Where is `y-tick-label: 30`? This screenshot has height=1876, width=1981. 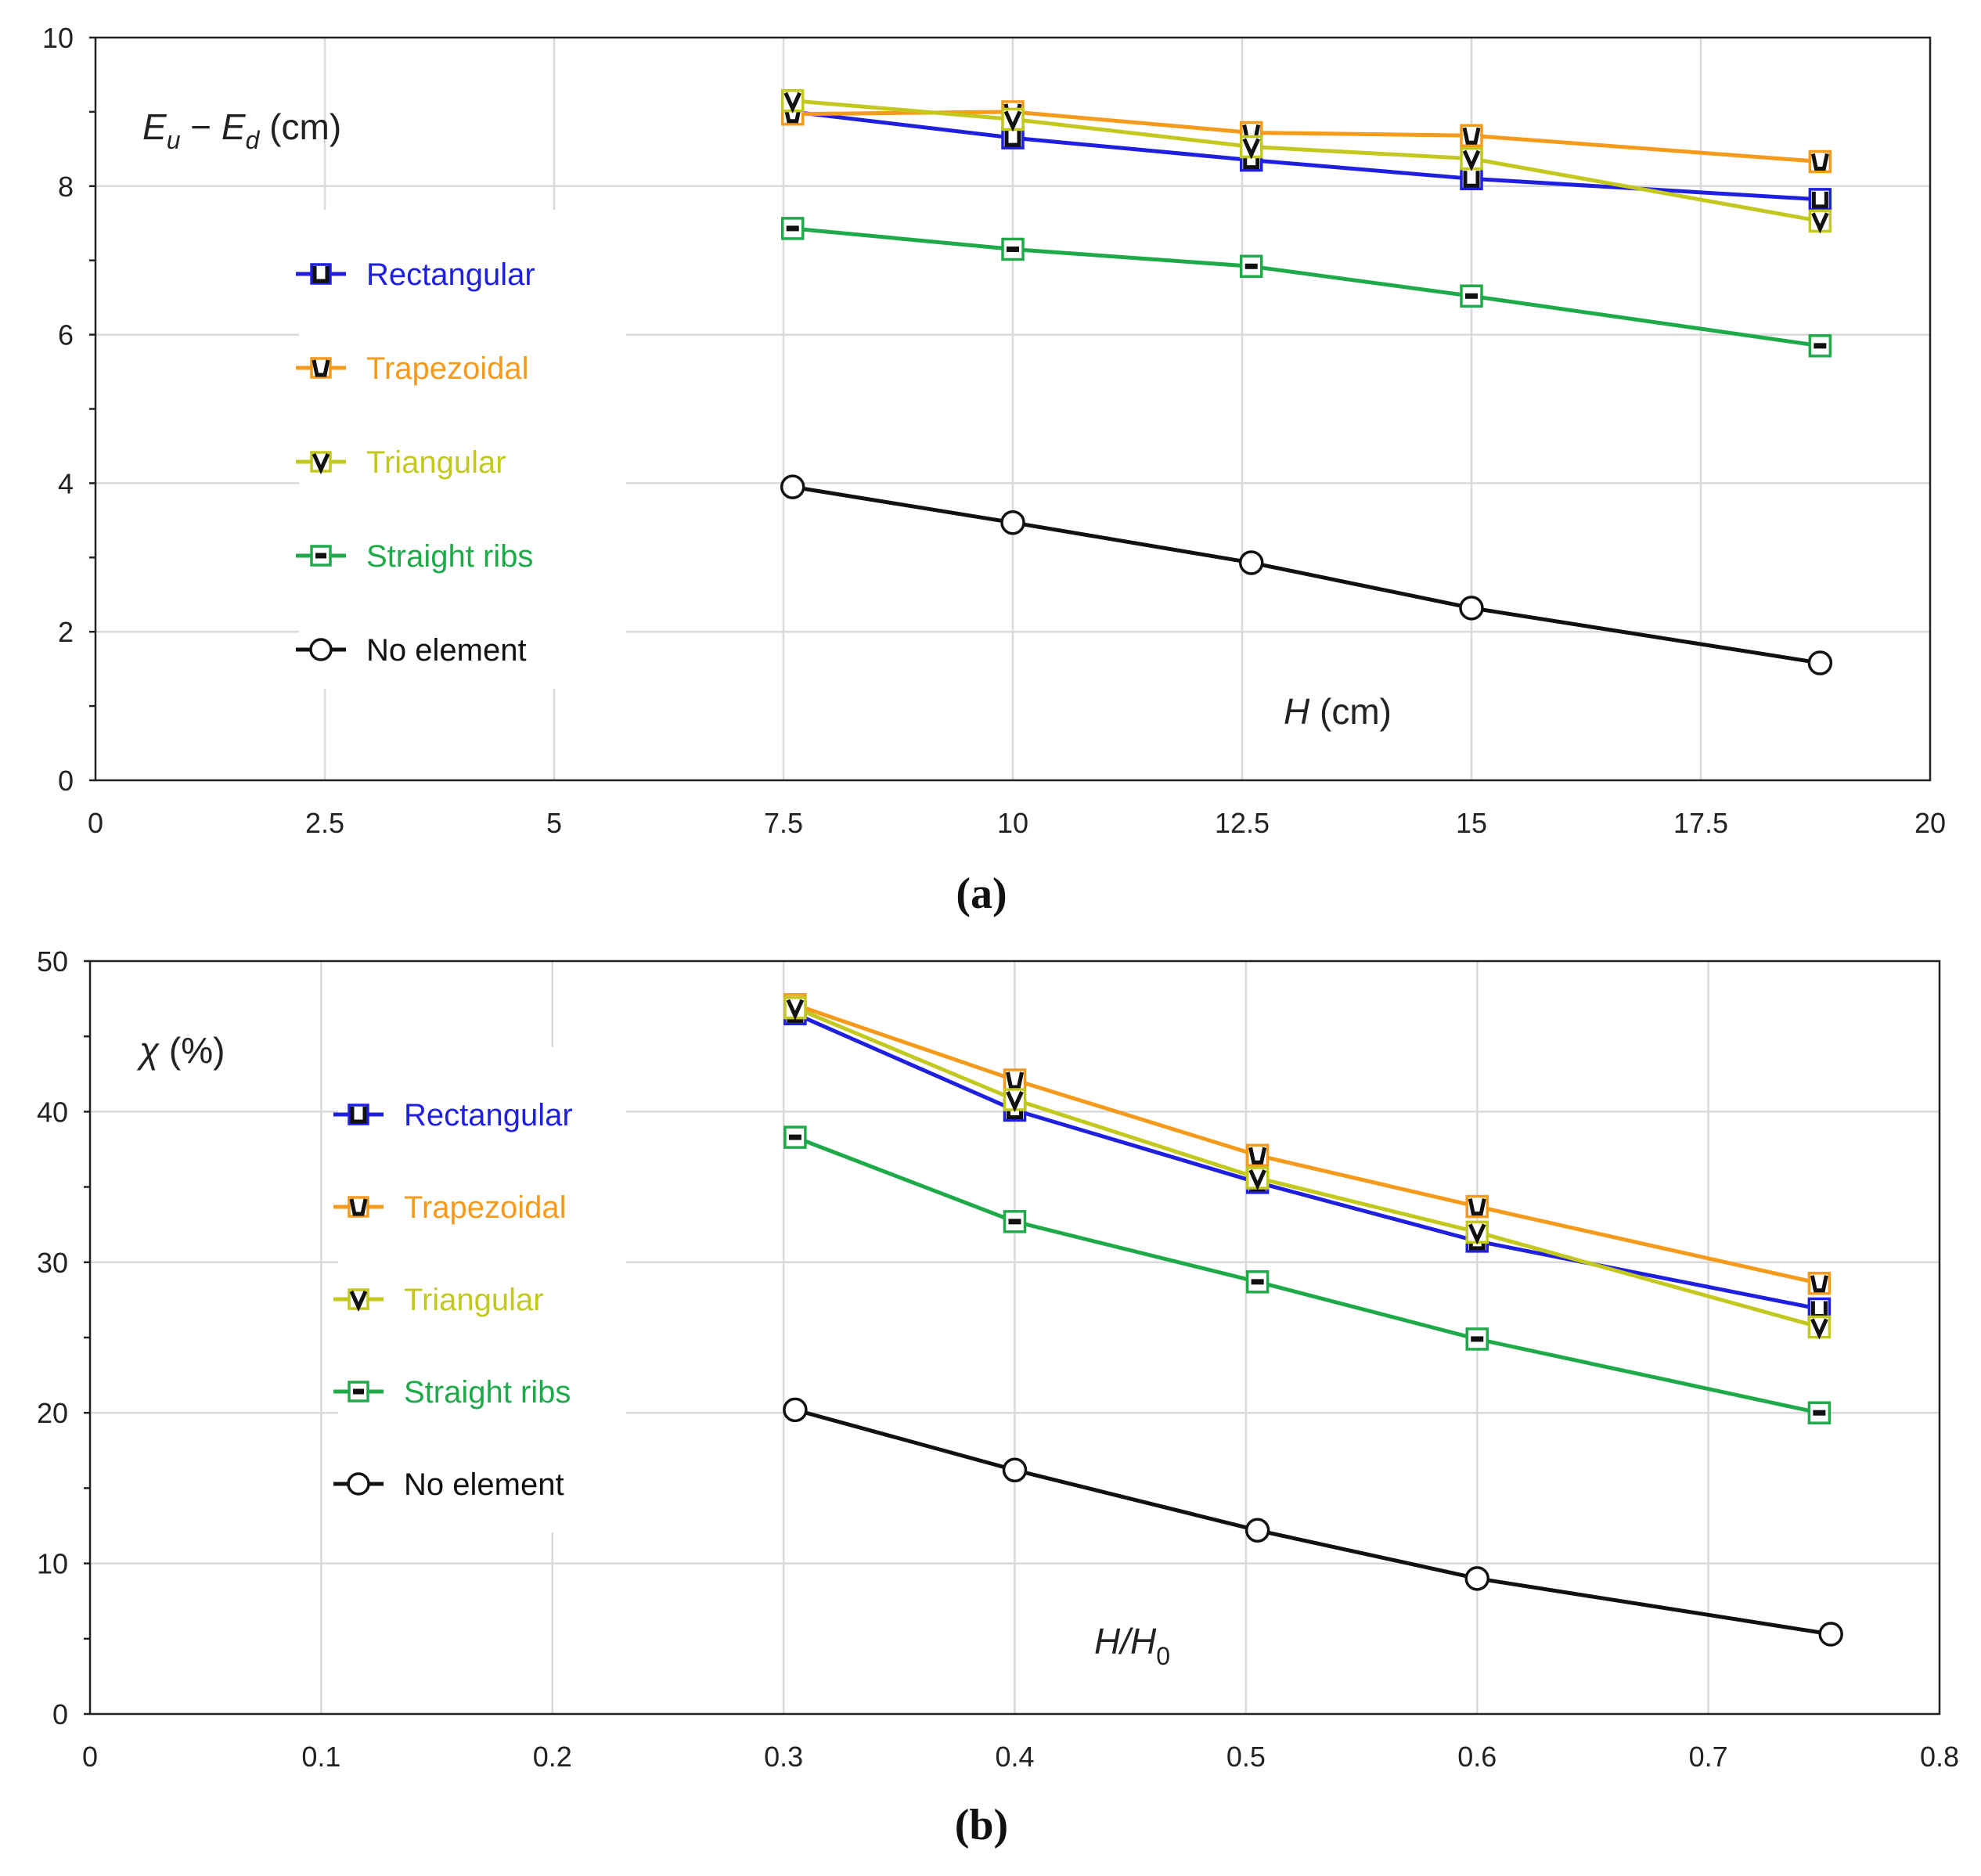
y-tick-label: 30 is located at coordinates (52, 1263).